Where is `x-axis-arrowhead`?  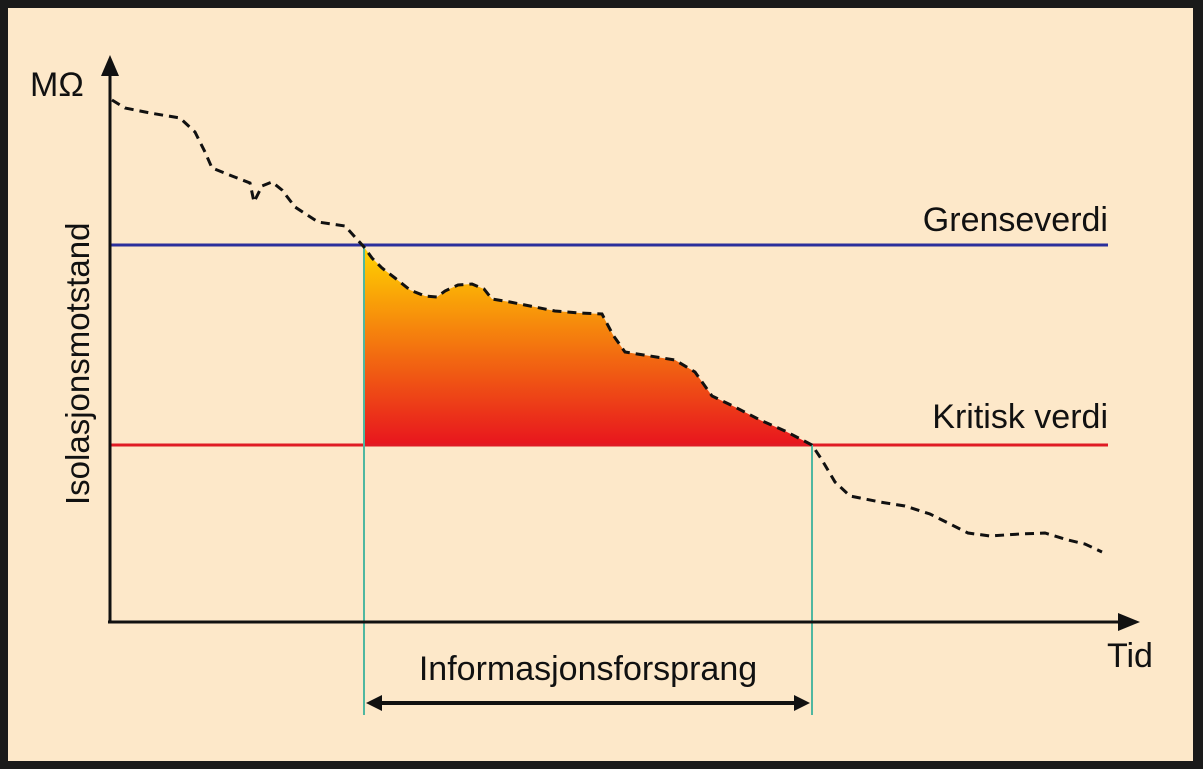
x-axis-arrowhead is located at coordinates (1129, 622).